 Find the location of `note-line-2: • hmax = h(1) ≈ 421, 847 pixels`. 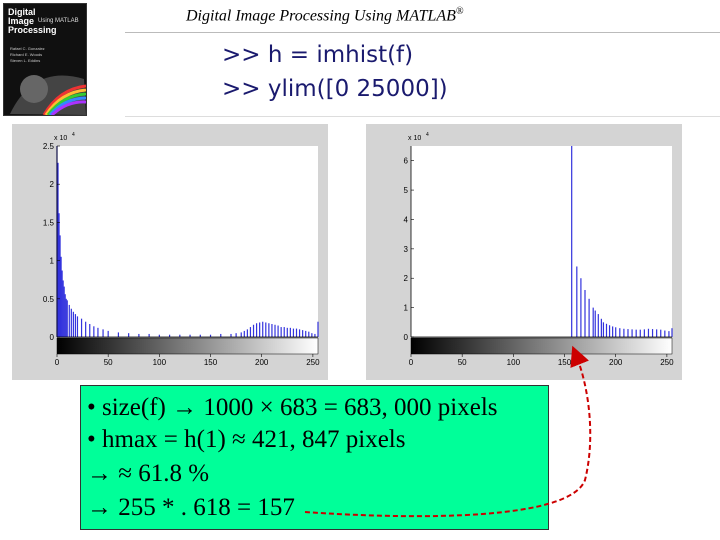

note-line-2: • hmax = h(1) ≈ 421, 847 pixels is located at coordinates (246, 439).